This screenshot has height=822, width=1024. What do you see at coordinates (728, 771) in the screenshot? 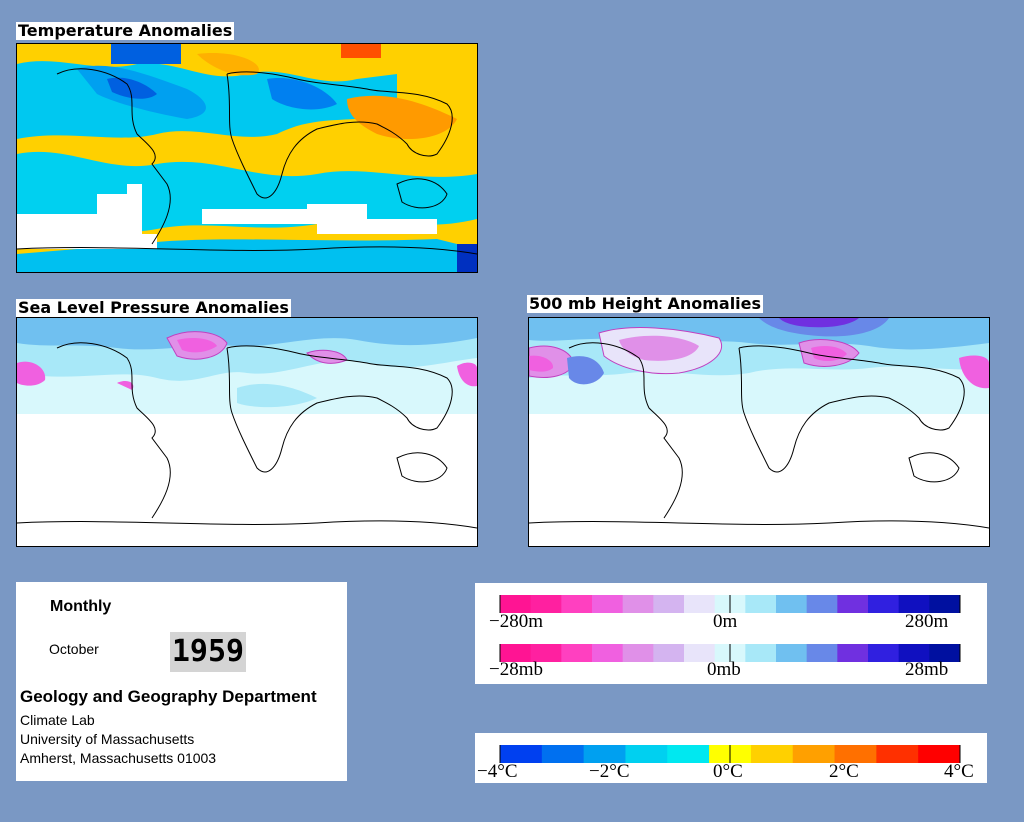
I see `temp-tick-label: 0°C` at bounding box center [728, 771].